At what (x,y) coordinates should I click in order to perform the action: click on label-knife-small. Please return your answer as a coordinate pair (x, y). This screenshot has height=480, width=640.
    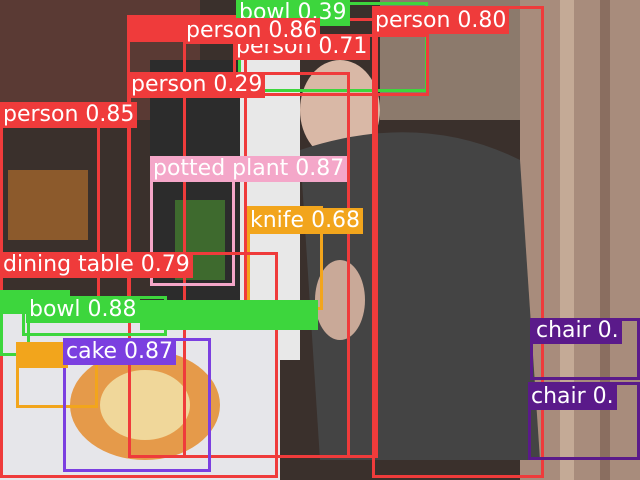
    Looking at the image, I should click on (42, 355).